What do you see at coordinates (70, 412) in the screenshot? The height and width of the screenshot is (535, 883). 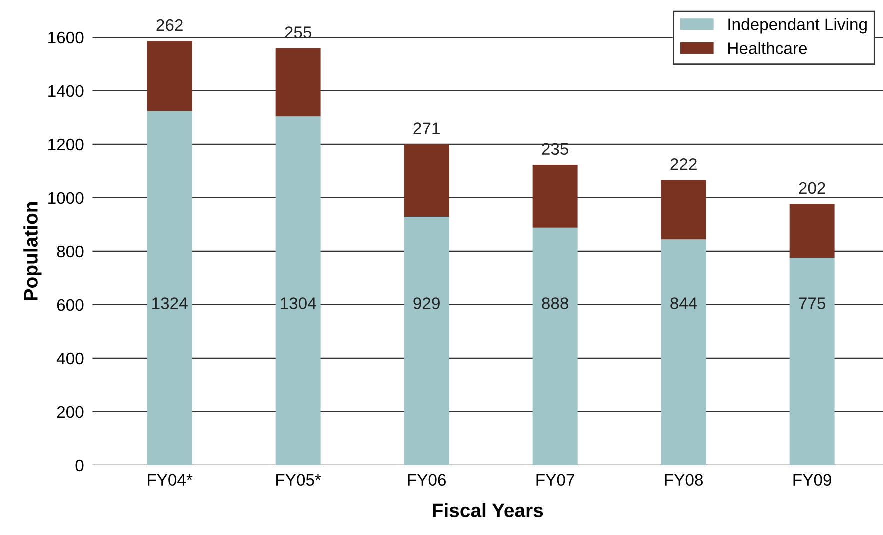 I see `y-tick-label: 200` at bounding box center [70, 412].